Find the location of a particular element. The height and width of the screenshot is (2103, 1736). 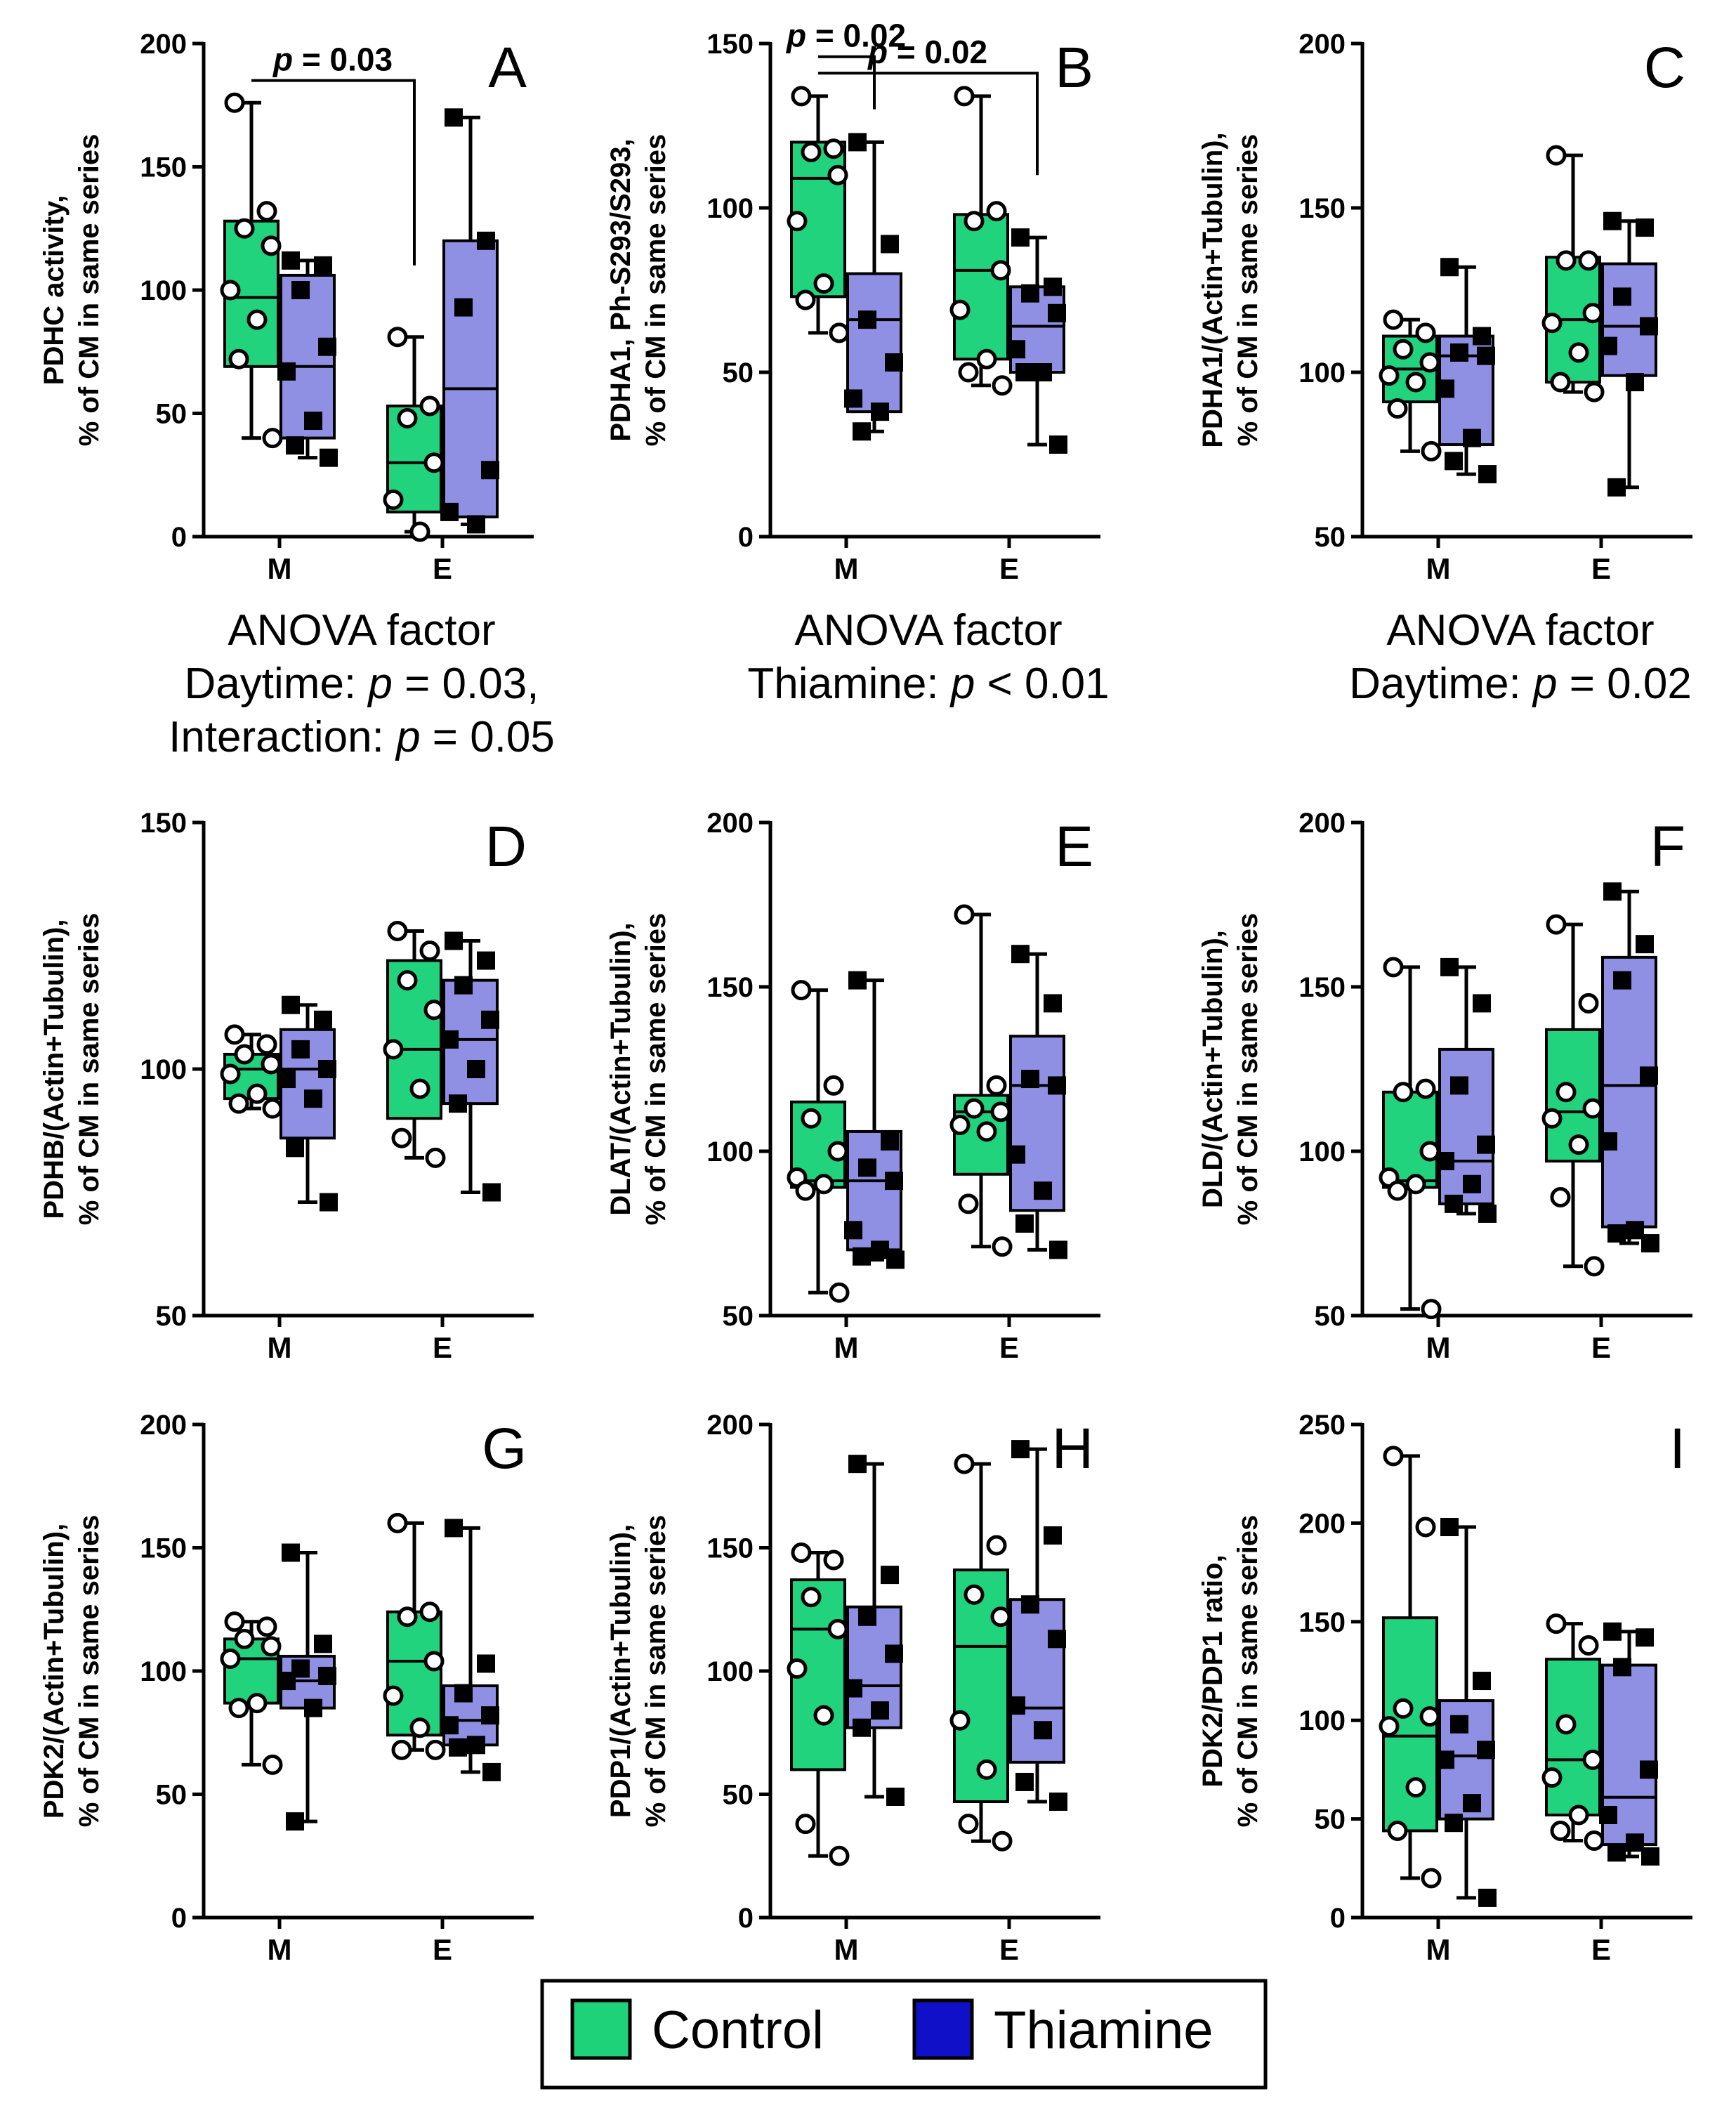

y-axis-title: % of CM in same series is located at coordinates (655, 1671).